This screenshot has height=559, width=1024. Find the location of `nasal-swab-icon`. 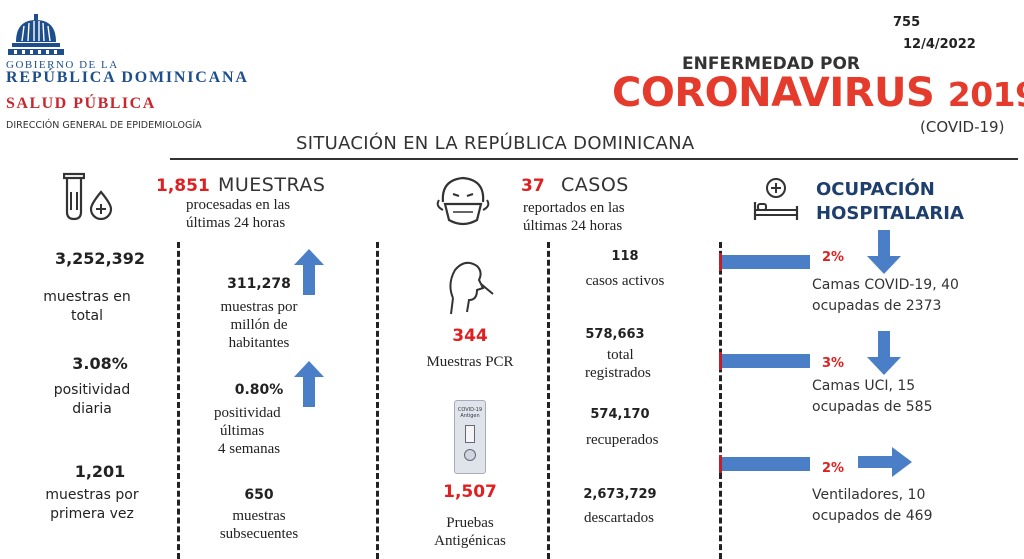

nasal-swab-icon is located at coordinates (471, 288).